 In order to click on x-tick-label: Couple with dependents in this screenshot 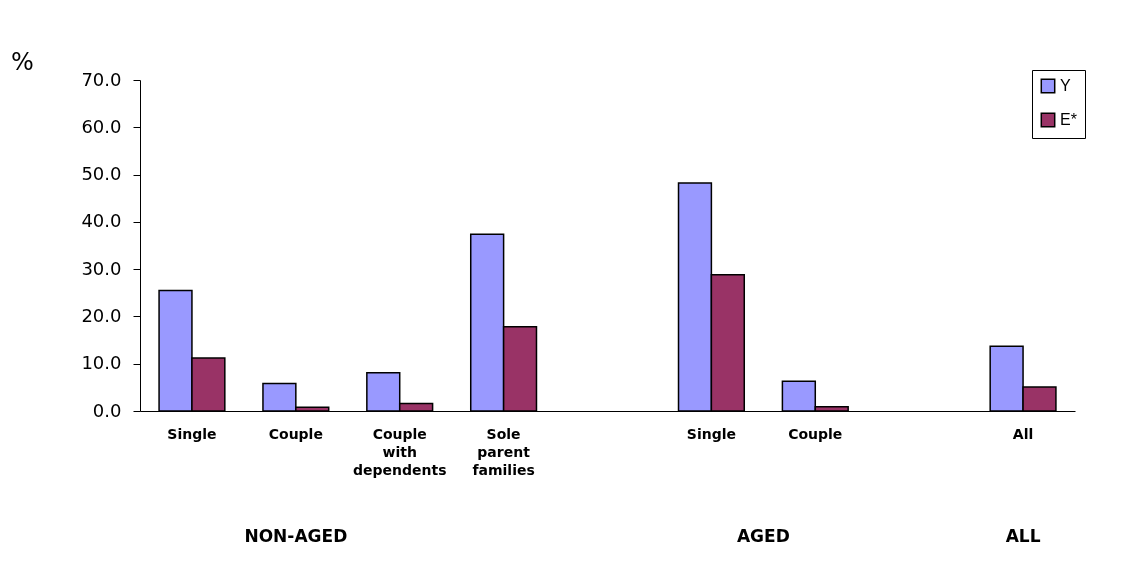, I will do `click(399, 451)`.